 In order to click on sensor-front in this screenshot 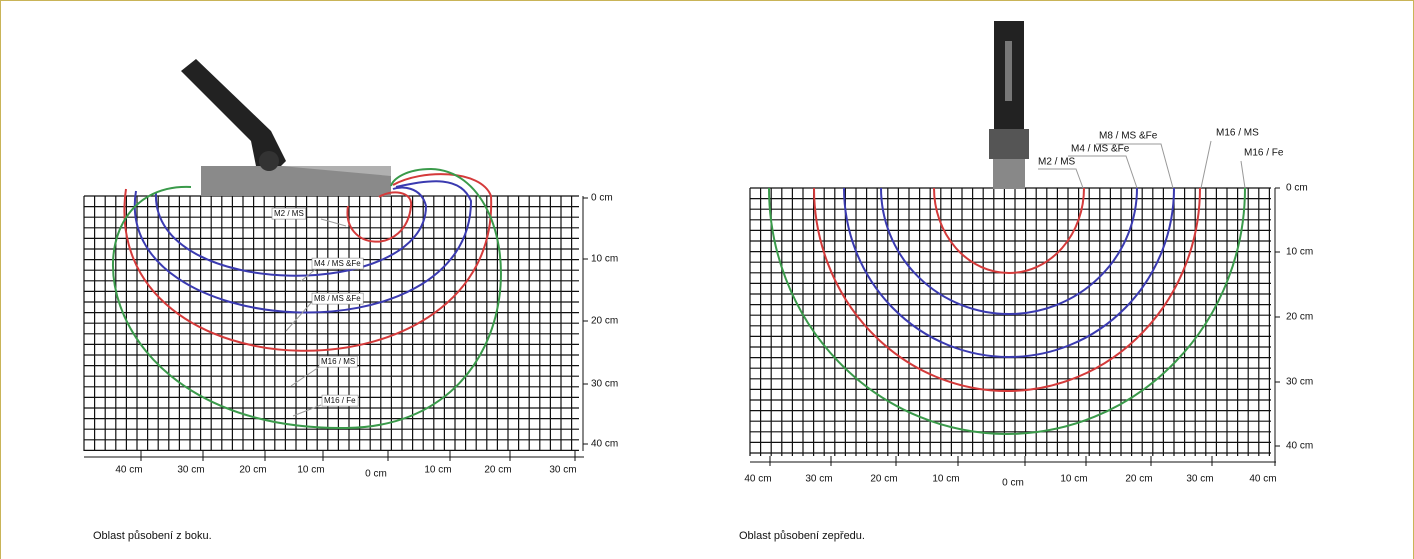, I will do `click(1009, 105)`.